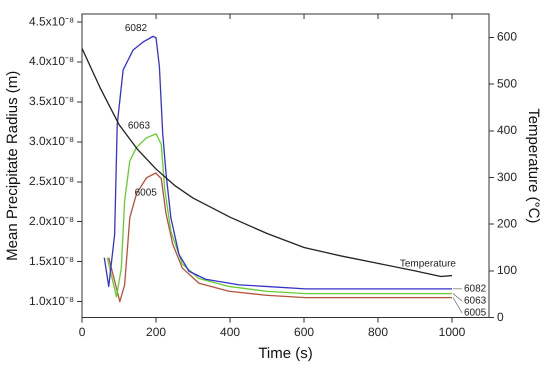 The image size is (550, 367). I want to click on y-tick-label: 1.0x10⁻⁸, so click(51, 301).